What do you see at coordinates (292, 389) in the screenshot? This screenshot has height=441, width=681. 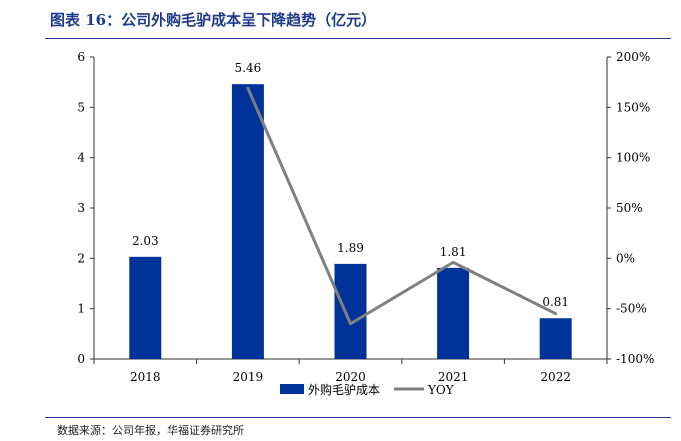 I see `legend-bar-swatch` at bounding box center [292, 389].